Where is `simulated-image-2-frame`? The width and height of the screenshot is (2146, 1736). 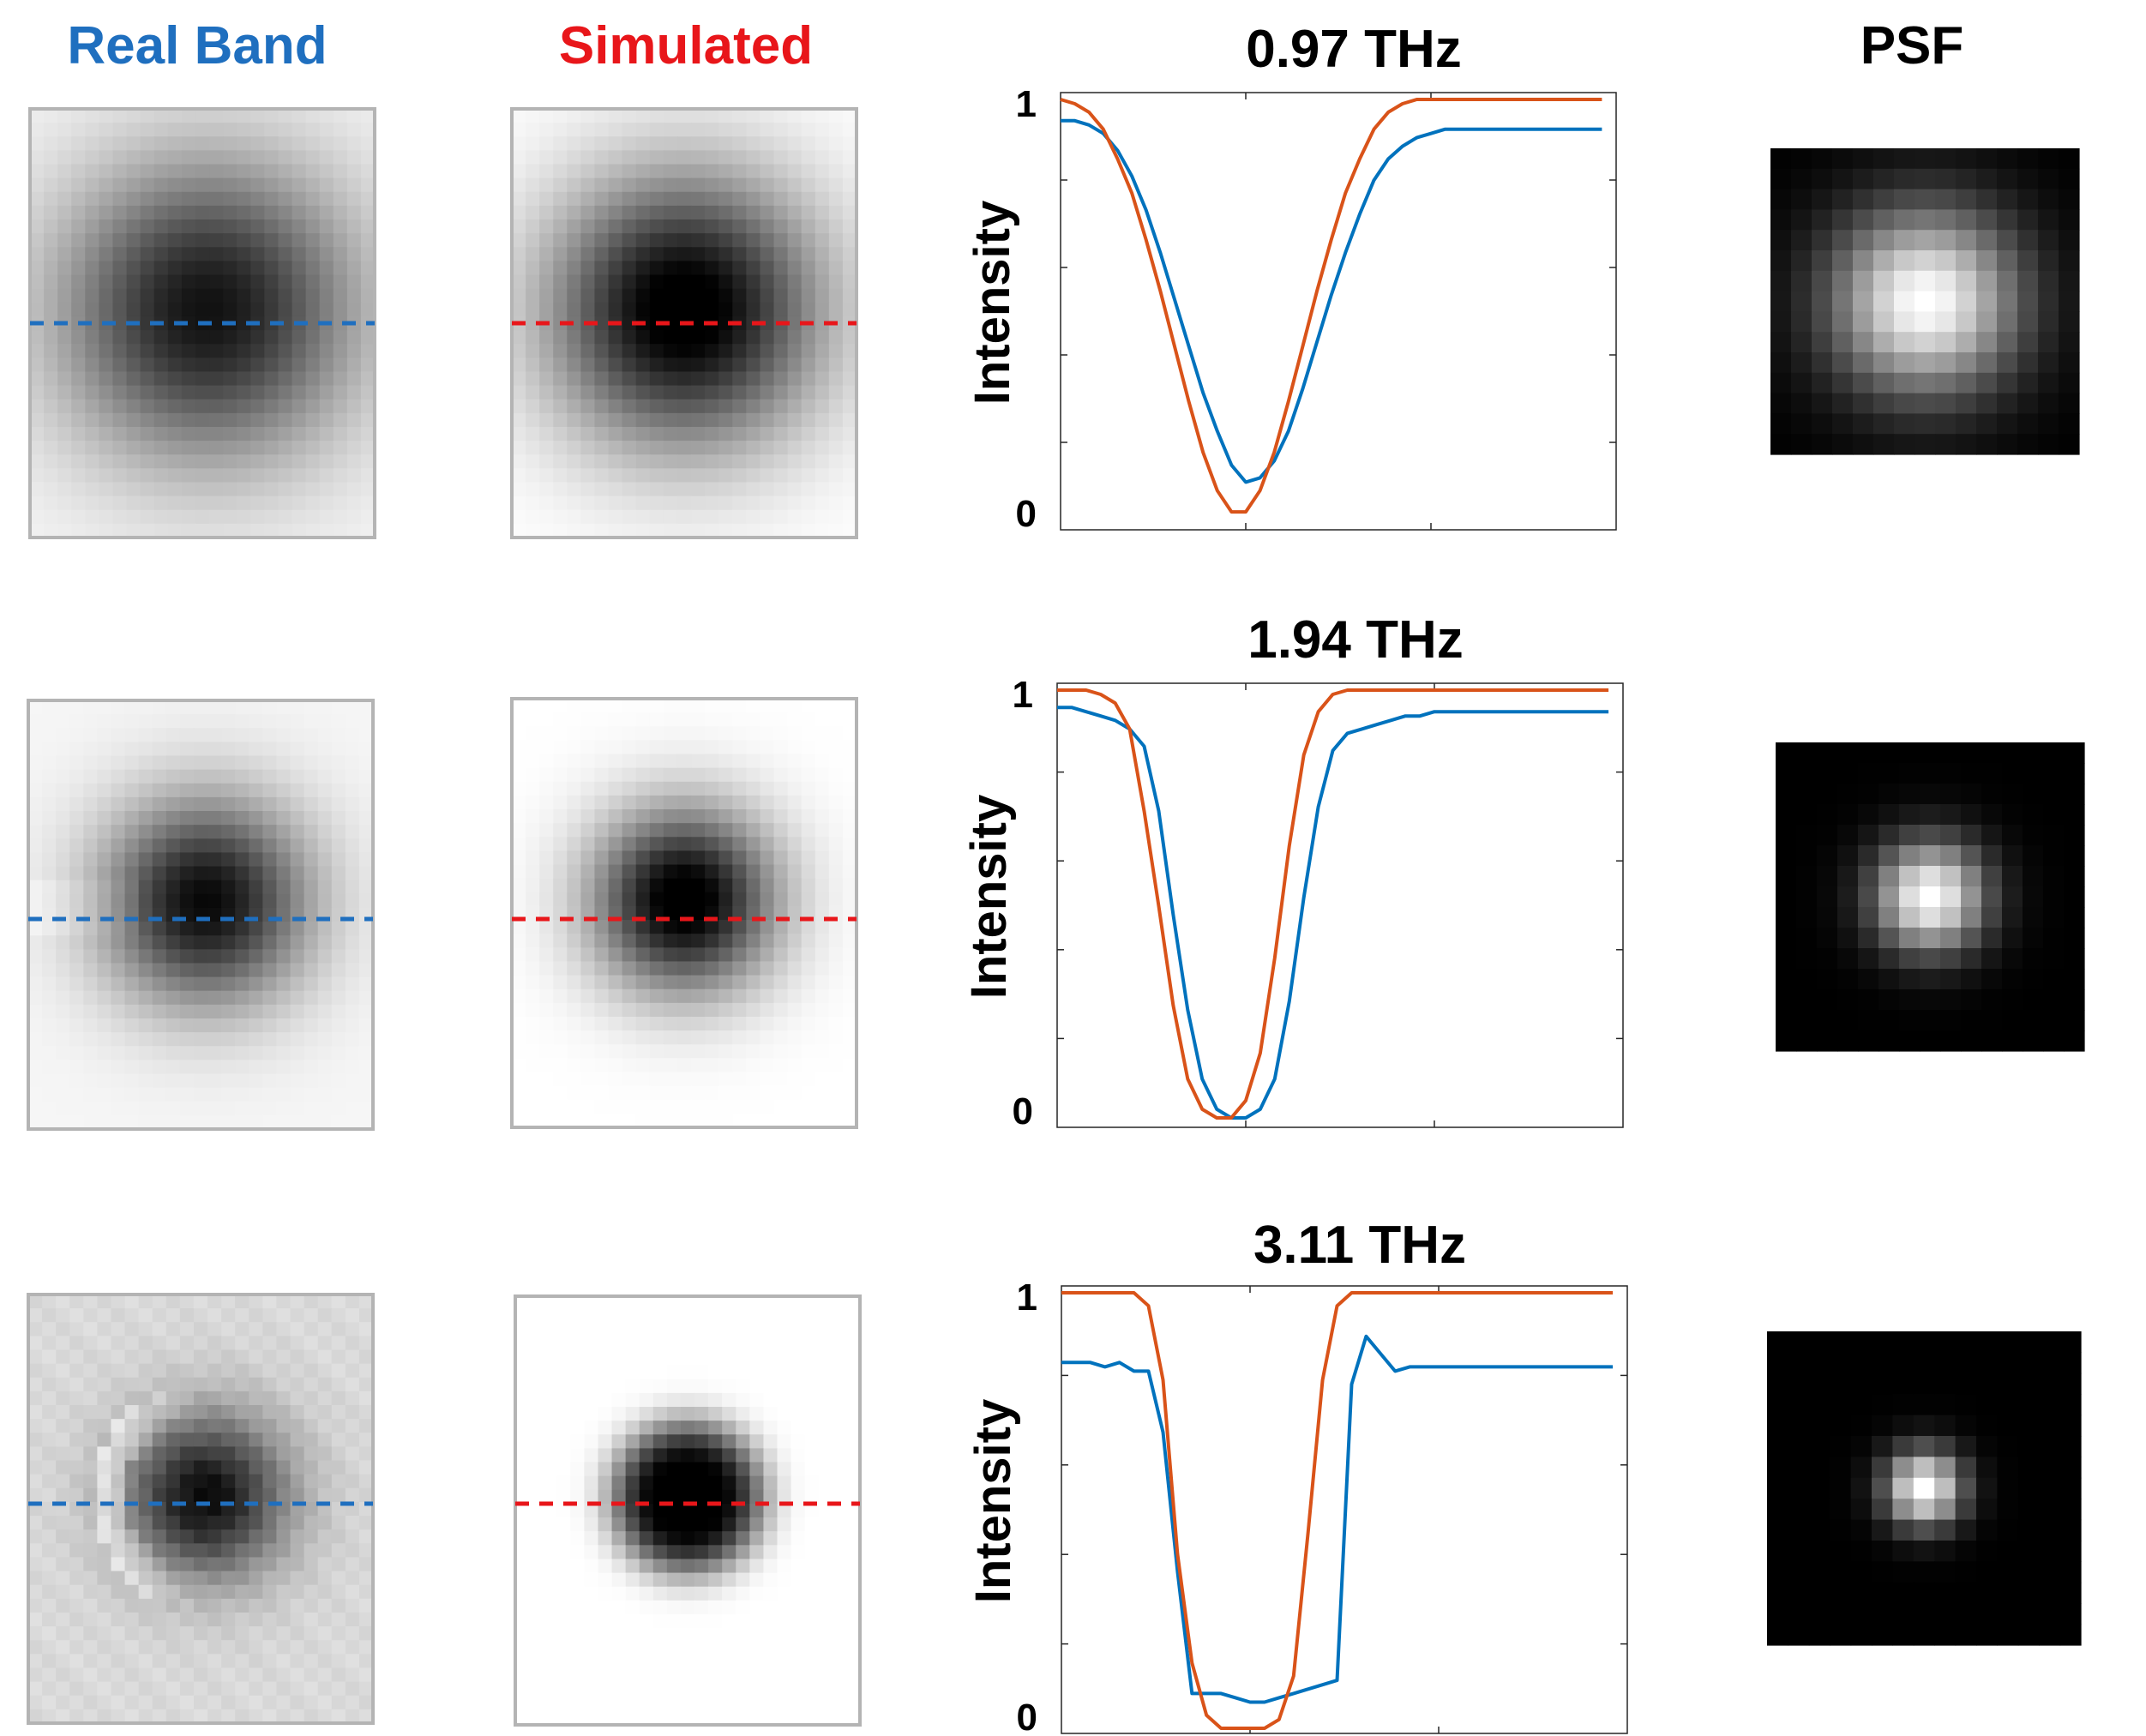 simulated-image-2-frame is located at coordinates (684, 913).